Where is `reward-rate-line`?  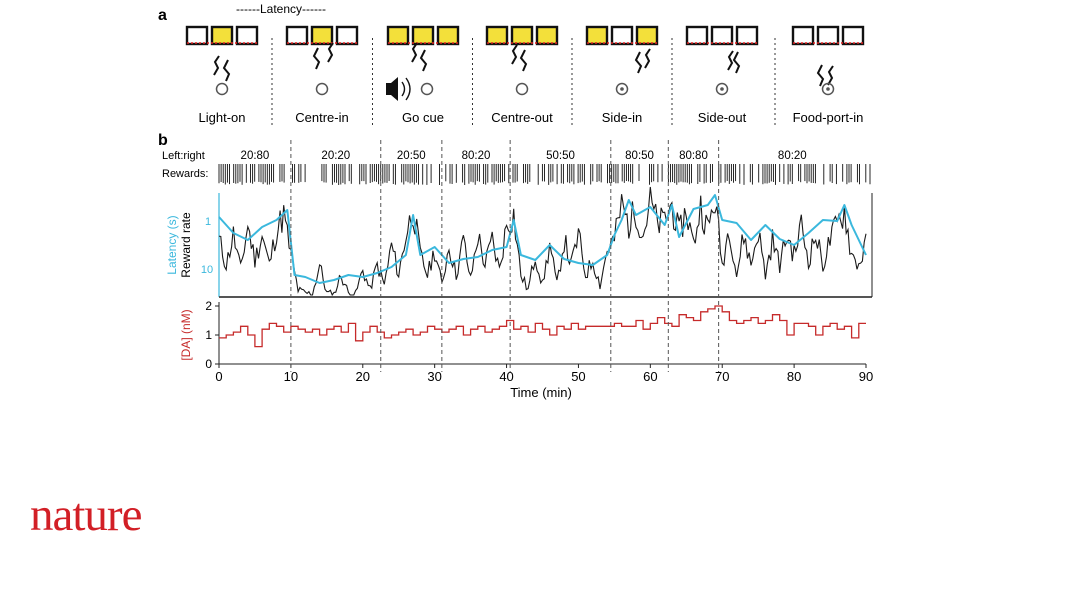
reward-rate-line is located at coordinates (542, 241).